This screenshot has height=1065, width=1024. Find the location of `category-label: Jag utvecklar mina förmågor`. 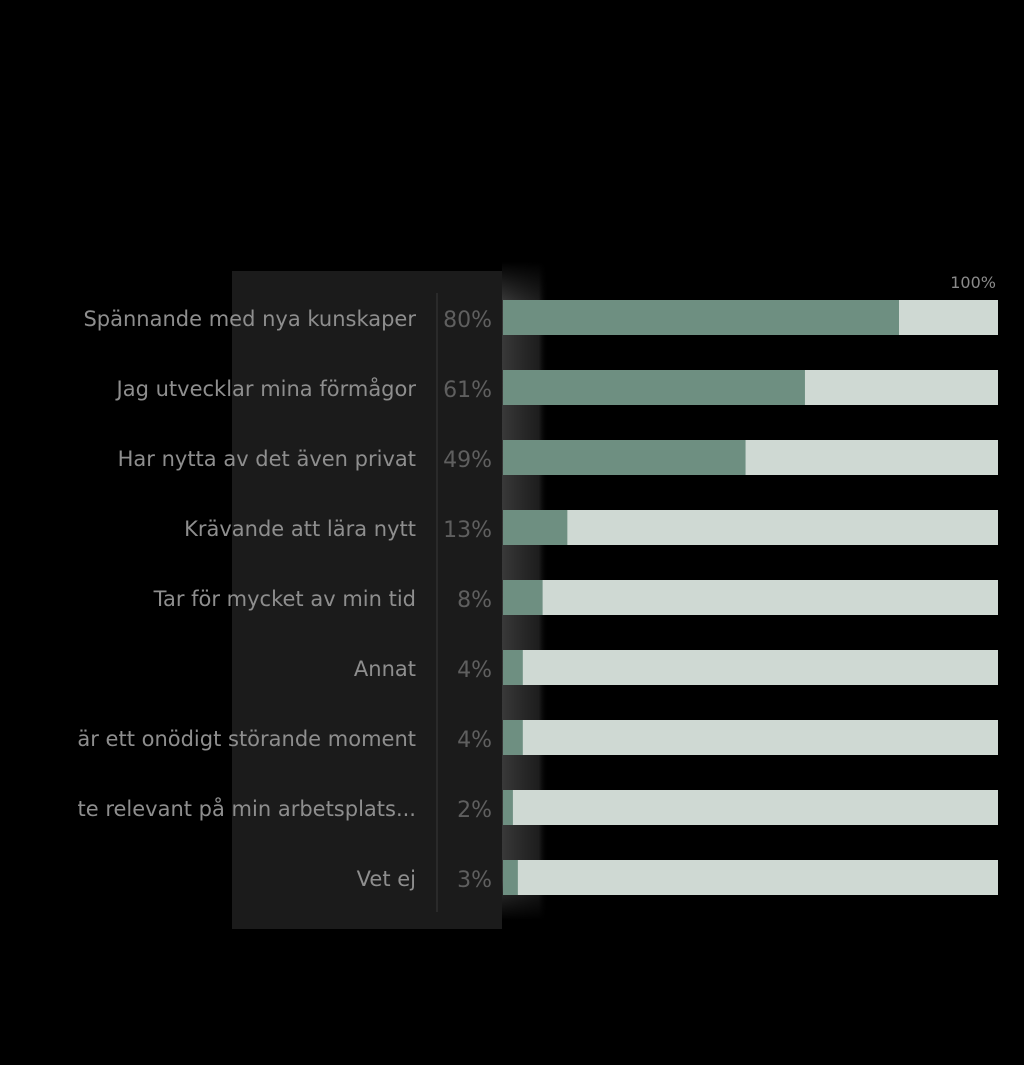

category-label: Jag utvecklar mina förmågor is located at coordinates (266, 388).